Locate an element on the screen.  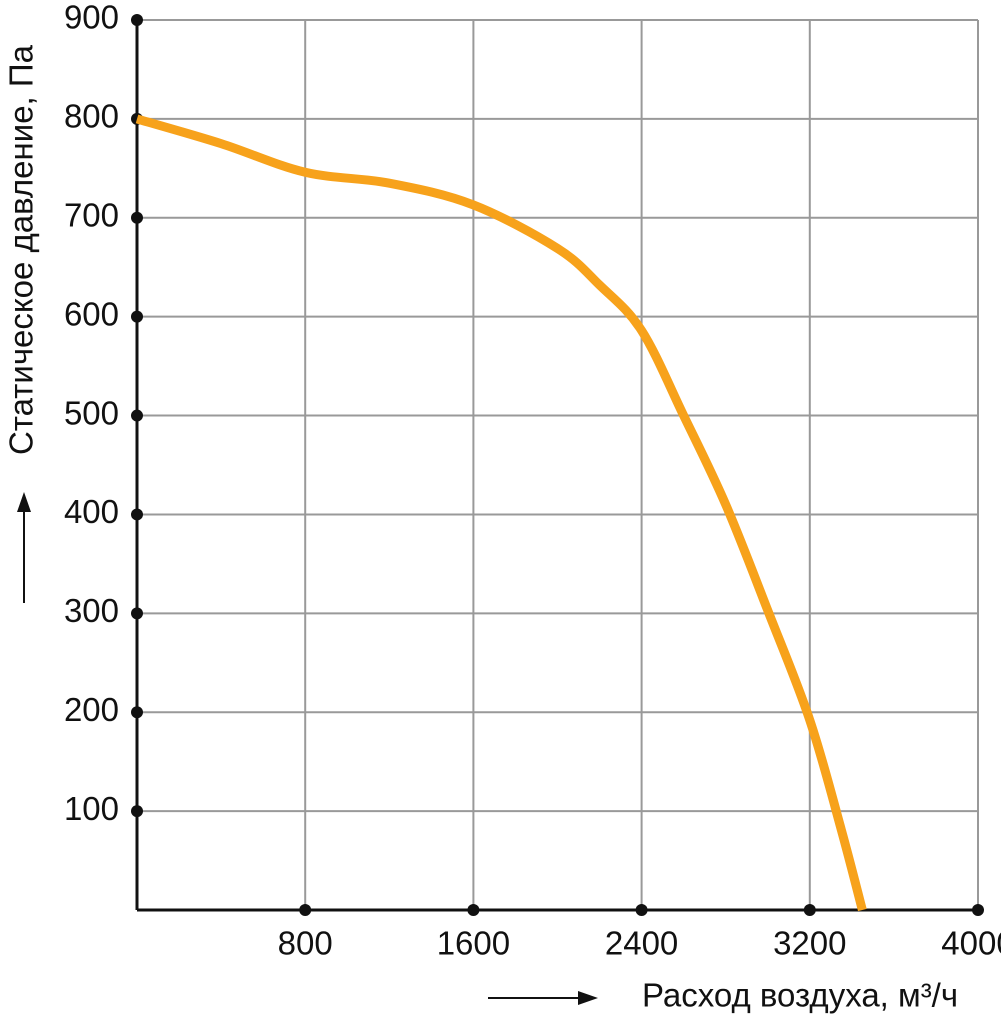
x-axis-label: Расход воздуха, м³/ч is located at coordinates (800, 995).